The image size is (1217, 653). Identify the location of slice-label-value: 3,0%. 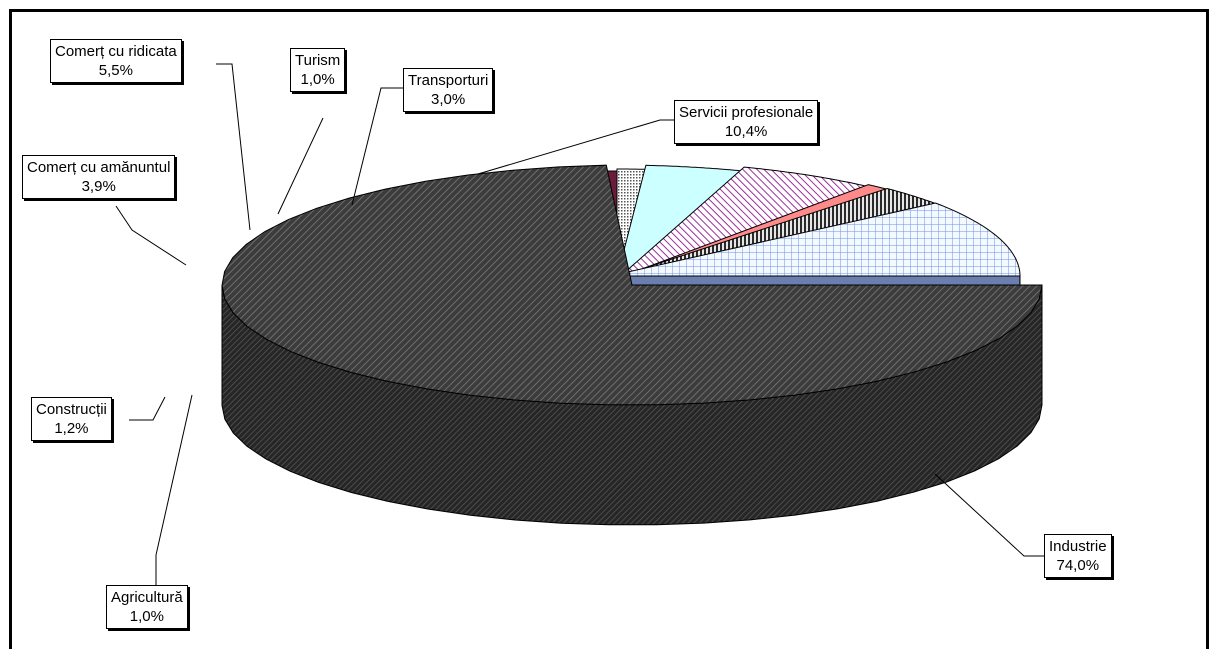
(448, 99).